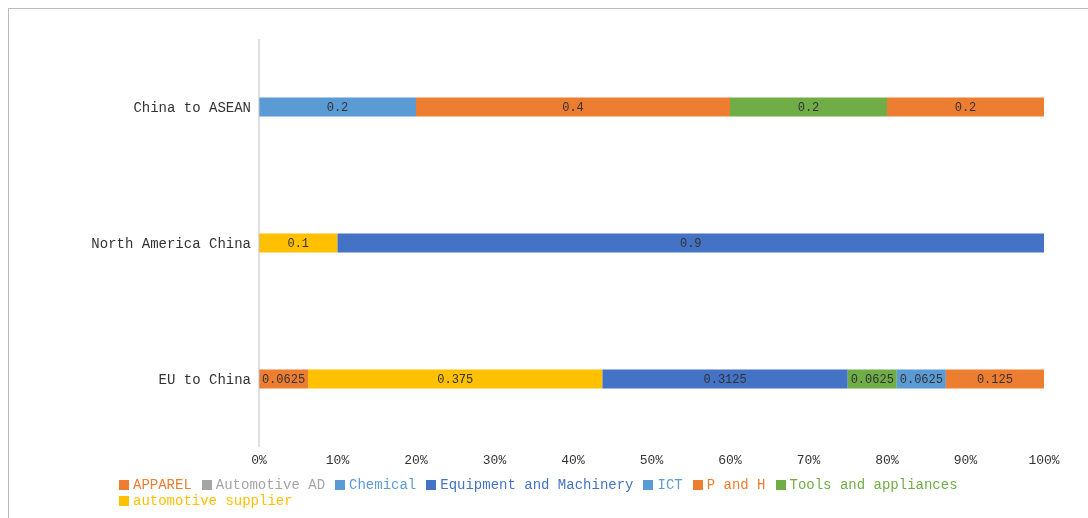  What do you see at coordinates (873, 485) in the screenshot?
I see `legend-label: Tools and appliances` at bounding box center [873, 485].